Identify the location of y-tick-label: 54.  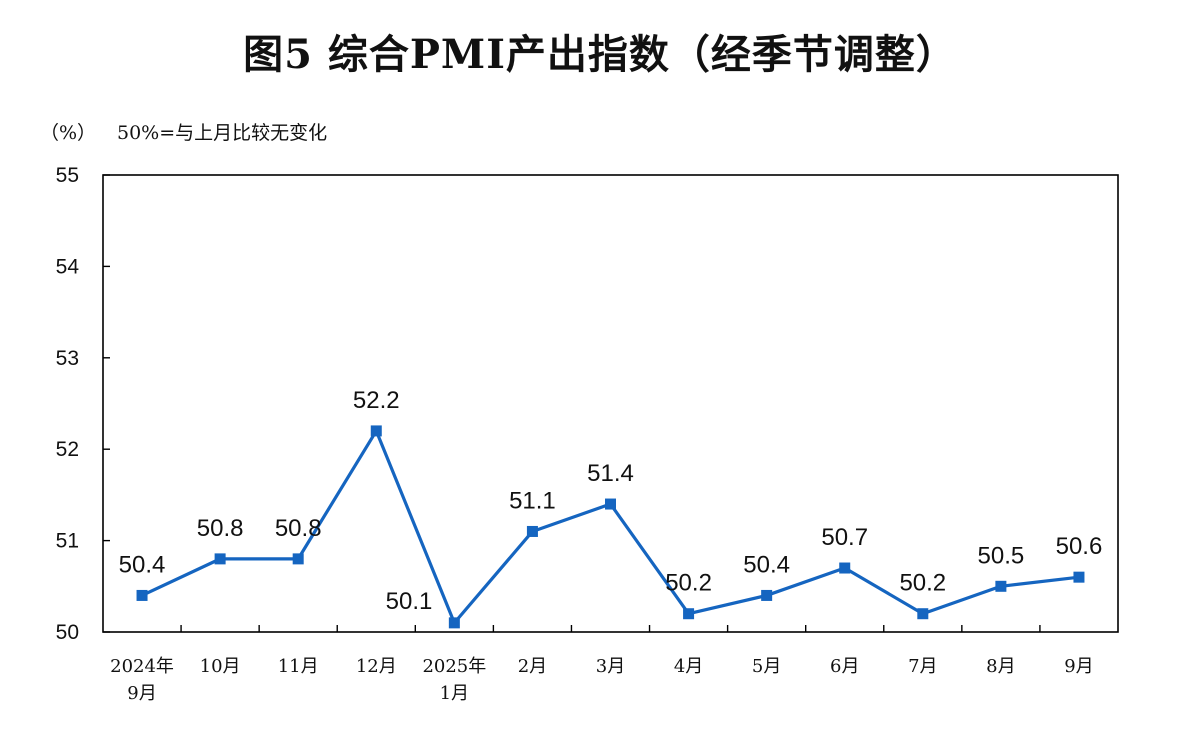
(68, 266).